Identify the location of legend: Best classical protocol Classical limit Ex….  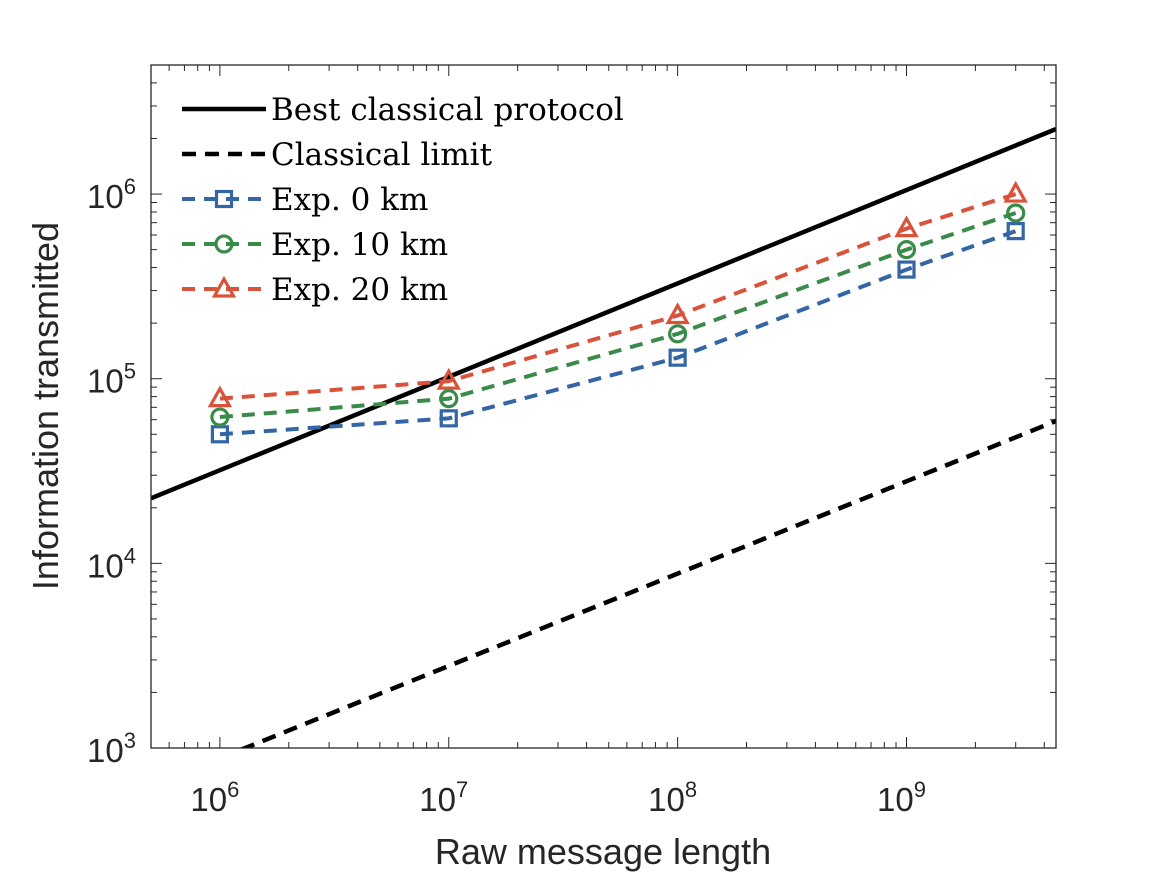
(403, 200).